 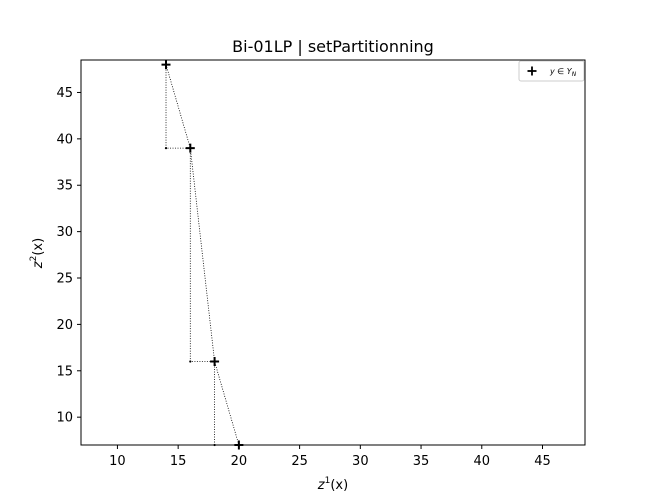 What do you see at coordinates (117, 461) in the screenshot?
I see `x-tick-label: 10` at bounding box center [117, 461].